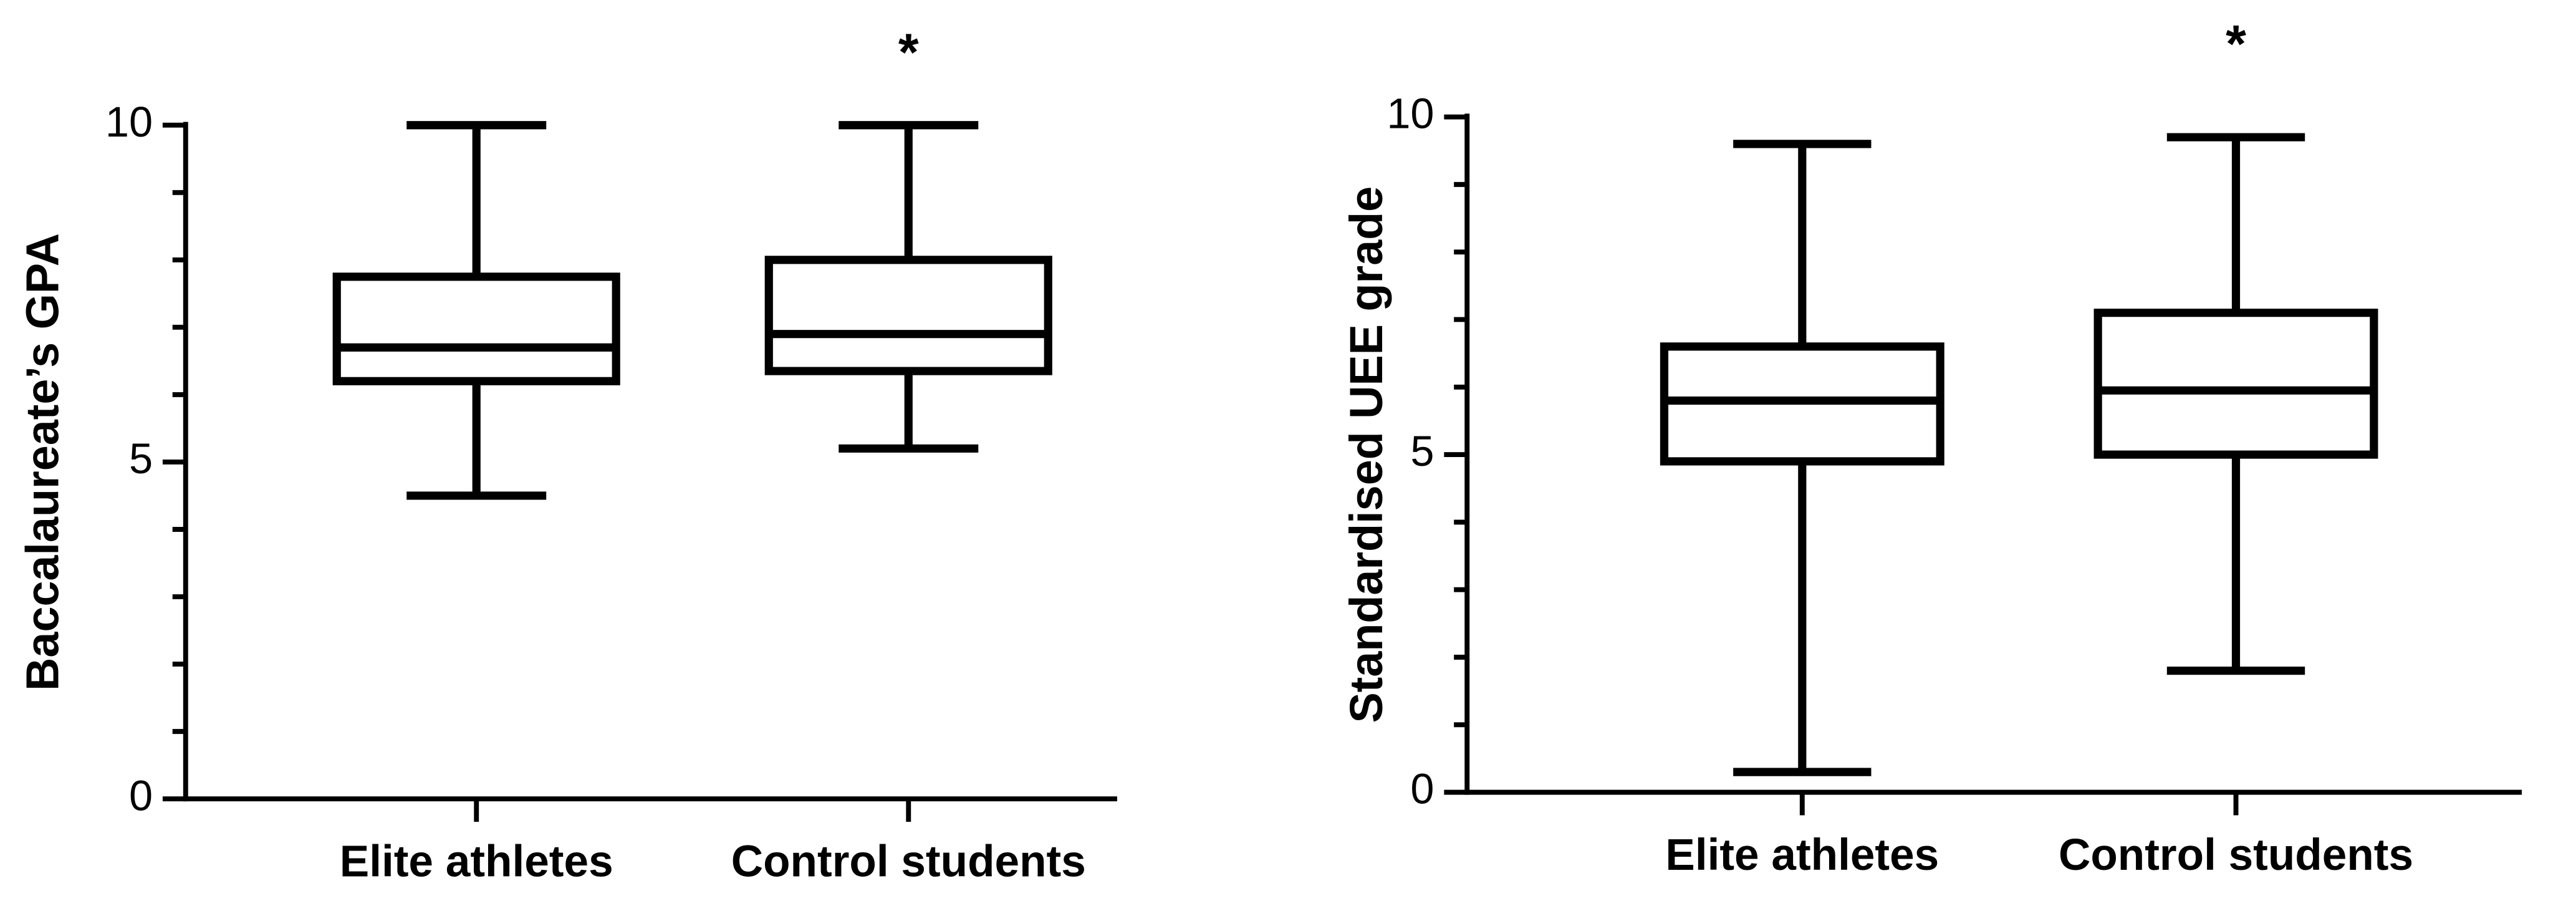 The image size is (2576, 901). Describe the element at coordinates (1366, 454) in the screenshot. I see `y-axis-label: Standardised UEE grade` at that location.